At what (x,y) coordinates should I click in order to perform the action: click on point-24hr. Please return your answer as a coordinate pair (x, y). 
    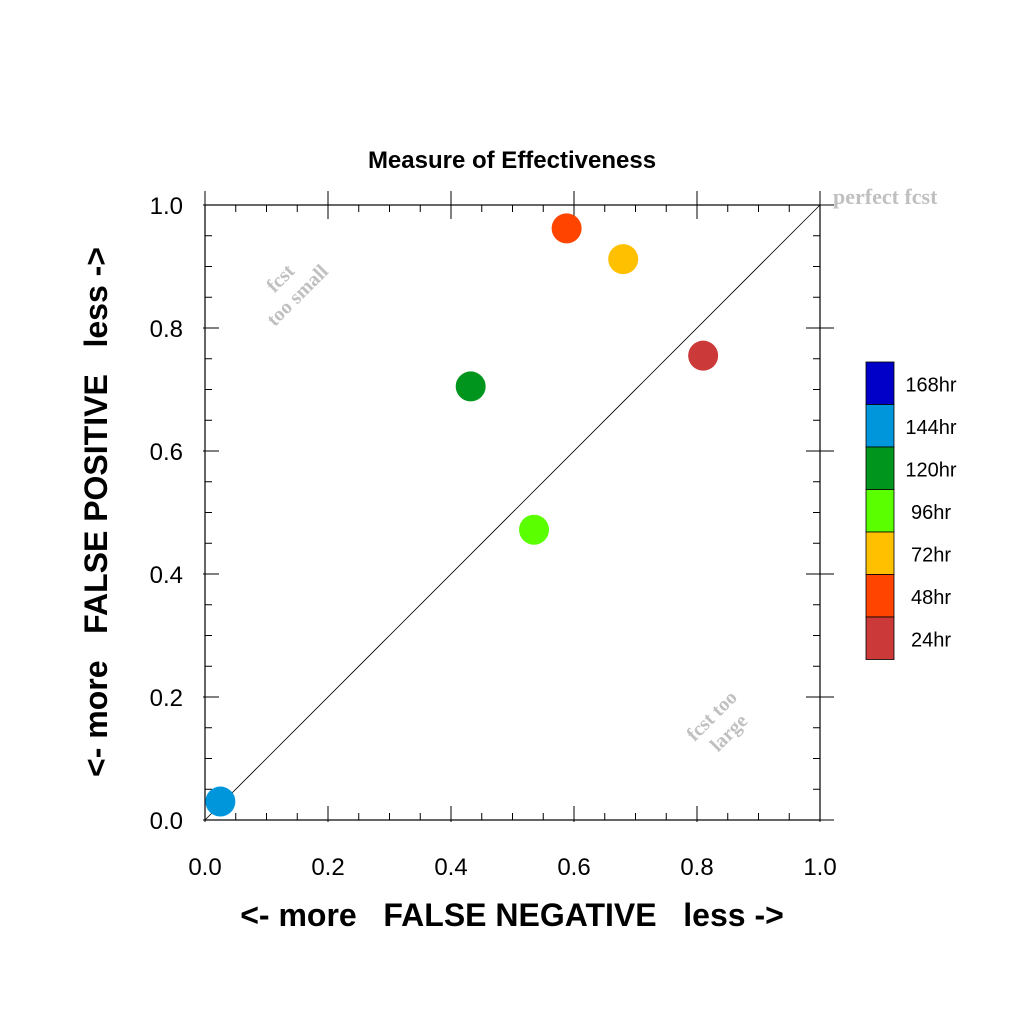
    Looking at the image, I should click on (703, 355).